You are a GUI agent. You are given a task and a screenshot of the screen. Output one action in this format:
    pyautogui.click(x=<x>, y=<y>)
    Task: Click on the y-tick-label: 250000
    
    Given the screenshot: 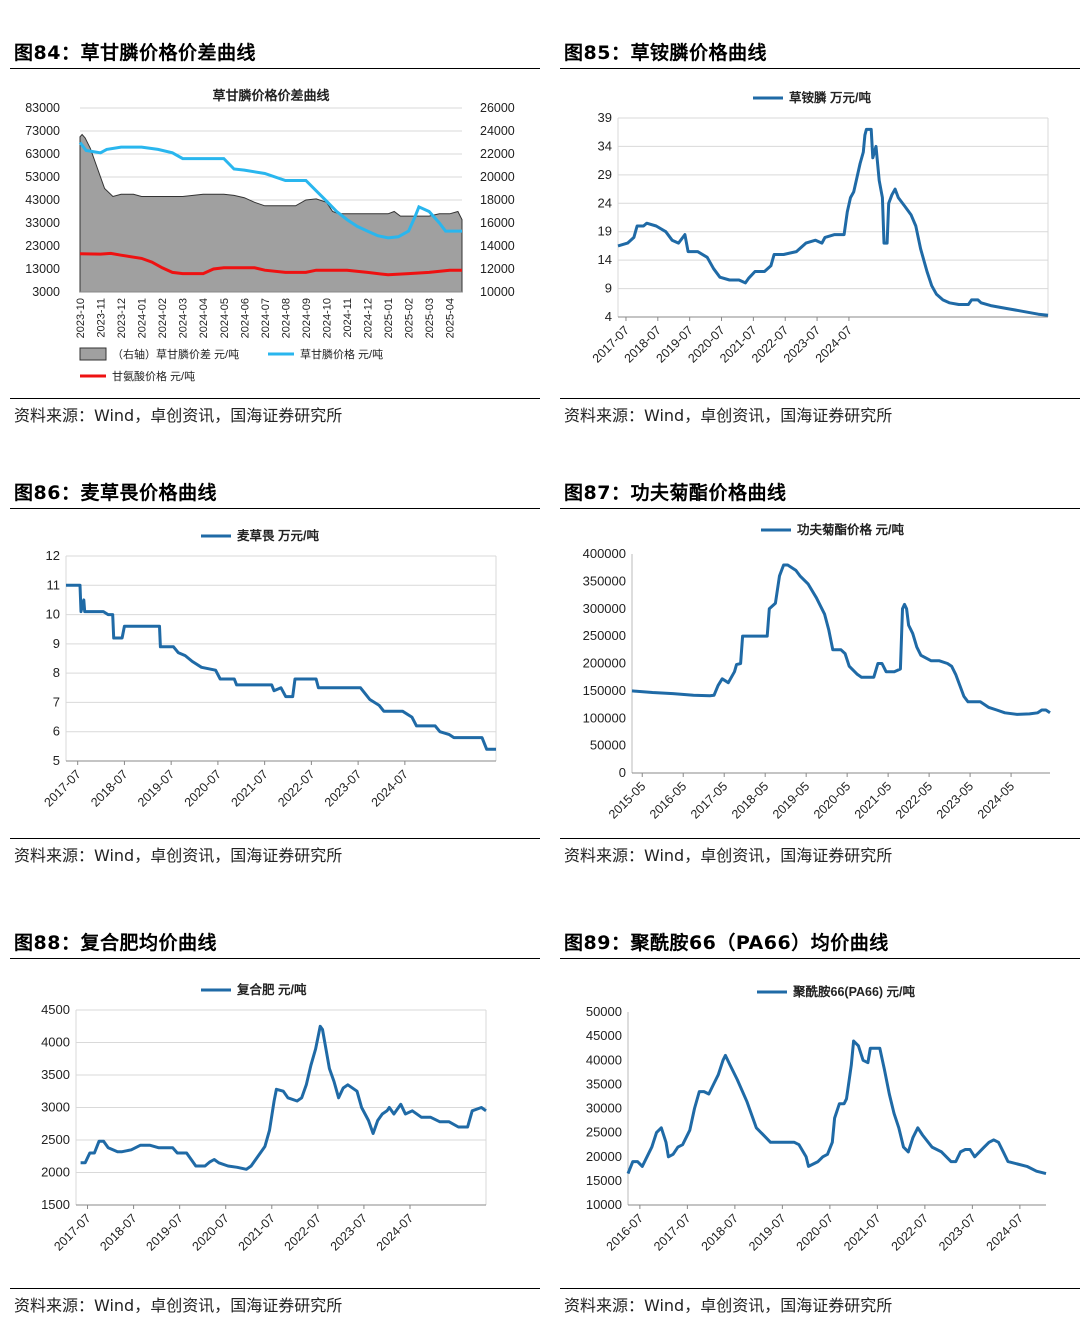 What is the action you would take?
    pyautogui.click(x=604, y=635)
    